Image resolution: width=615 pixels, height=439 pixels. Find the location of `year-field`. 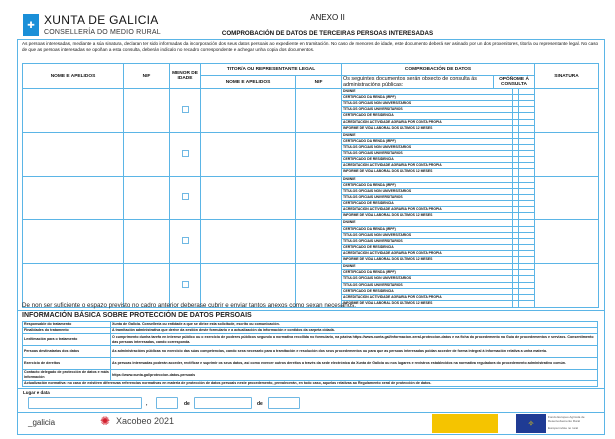

year-field is located at coordinates (284, 403).